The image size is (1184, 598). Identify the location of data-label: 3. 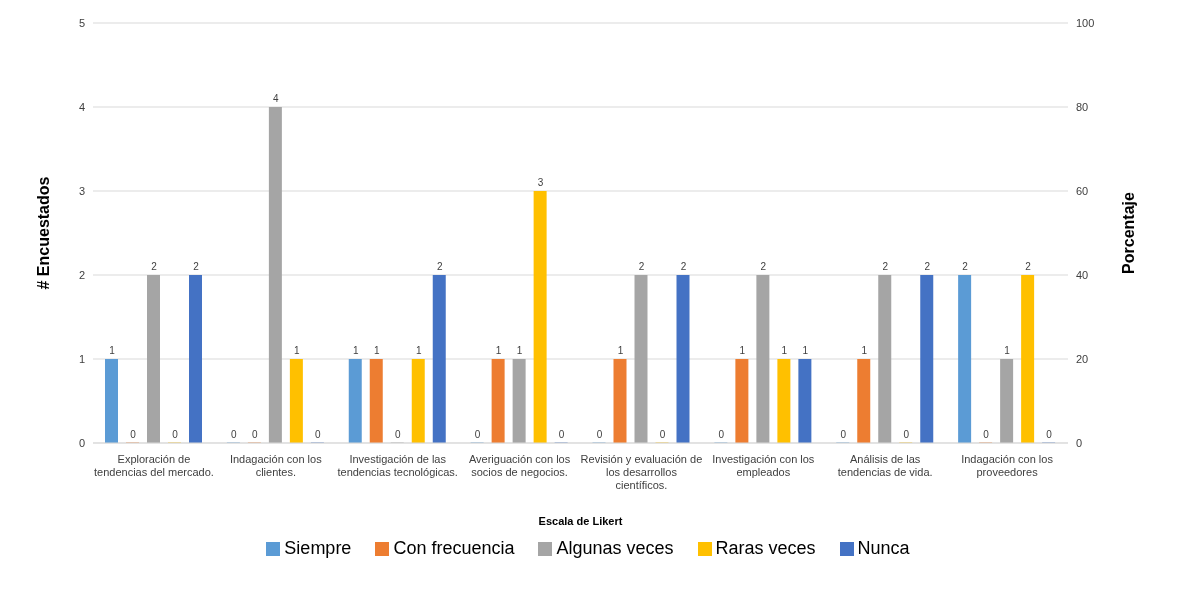
(540, 182).